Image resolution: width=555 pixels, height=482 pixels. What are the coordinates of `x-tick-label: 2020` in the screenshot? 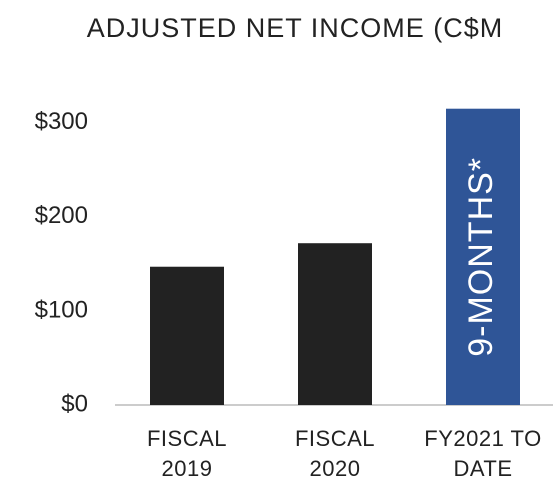 It's located at (335, 468).